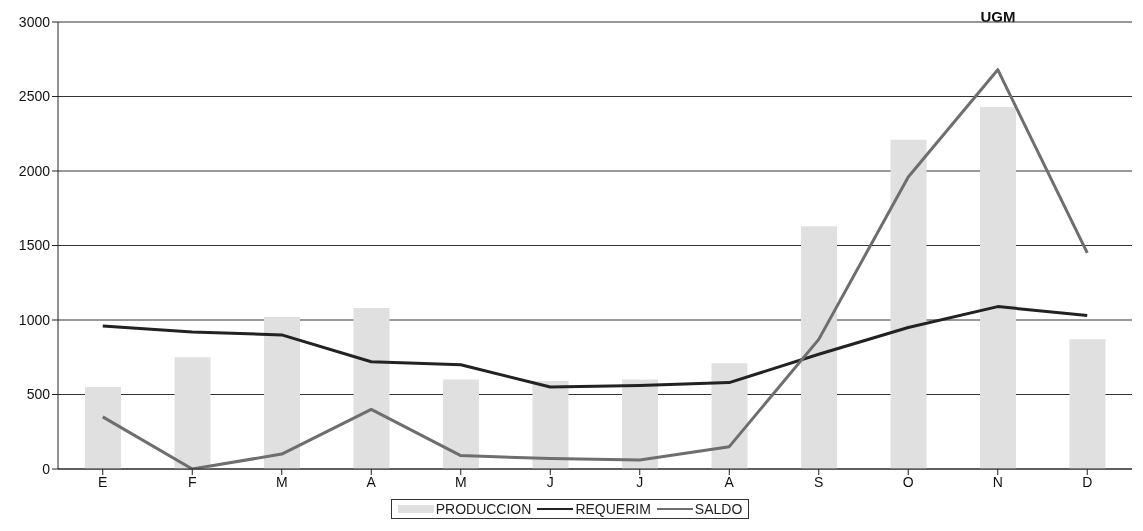 Image resolution: width=1143 pixels, height=531 pixels. What do you see at coordinates (998, 16) in the screenshot?
I see `chart-title: UGM` at bounding box center [998, 16].